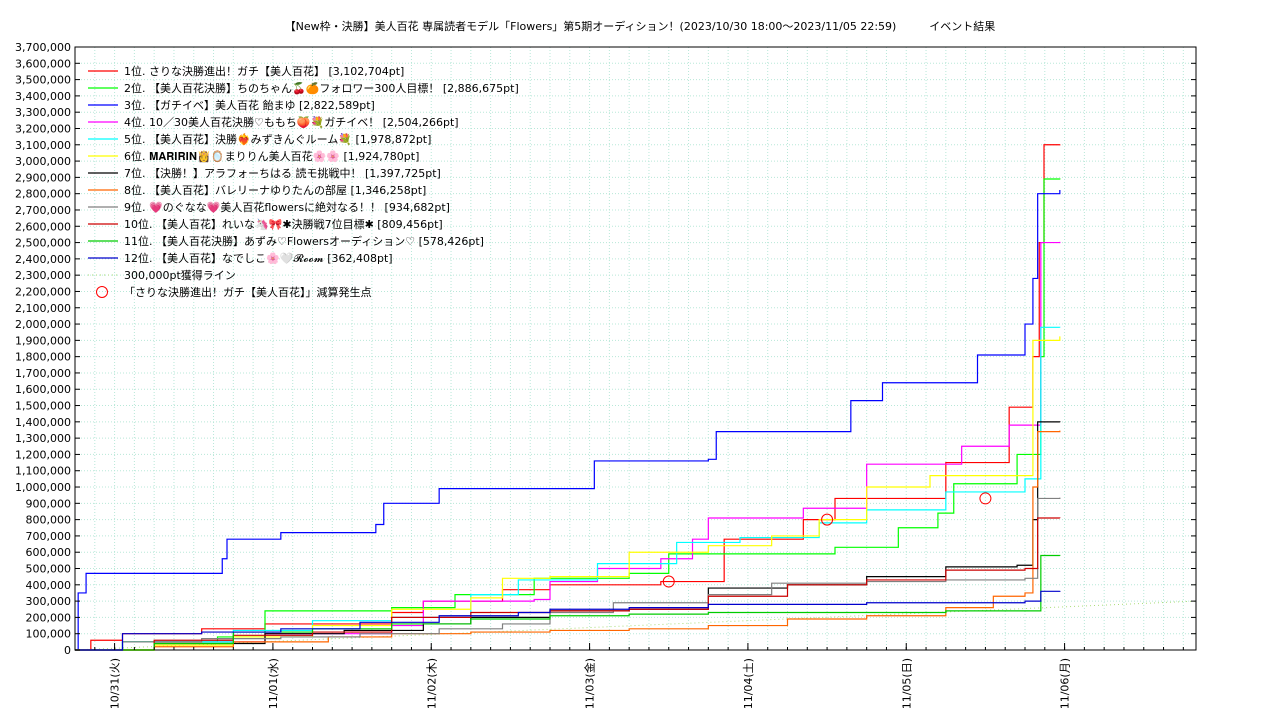  What do you see at coordinates (43, 161) in the screenshot?
I see `y-tick-label: 3,000,000` at bounding box center [43, 161].